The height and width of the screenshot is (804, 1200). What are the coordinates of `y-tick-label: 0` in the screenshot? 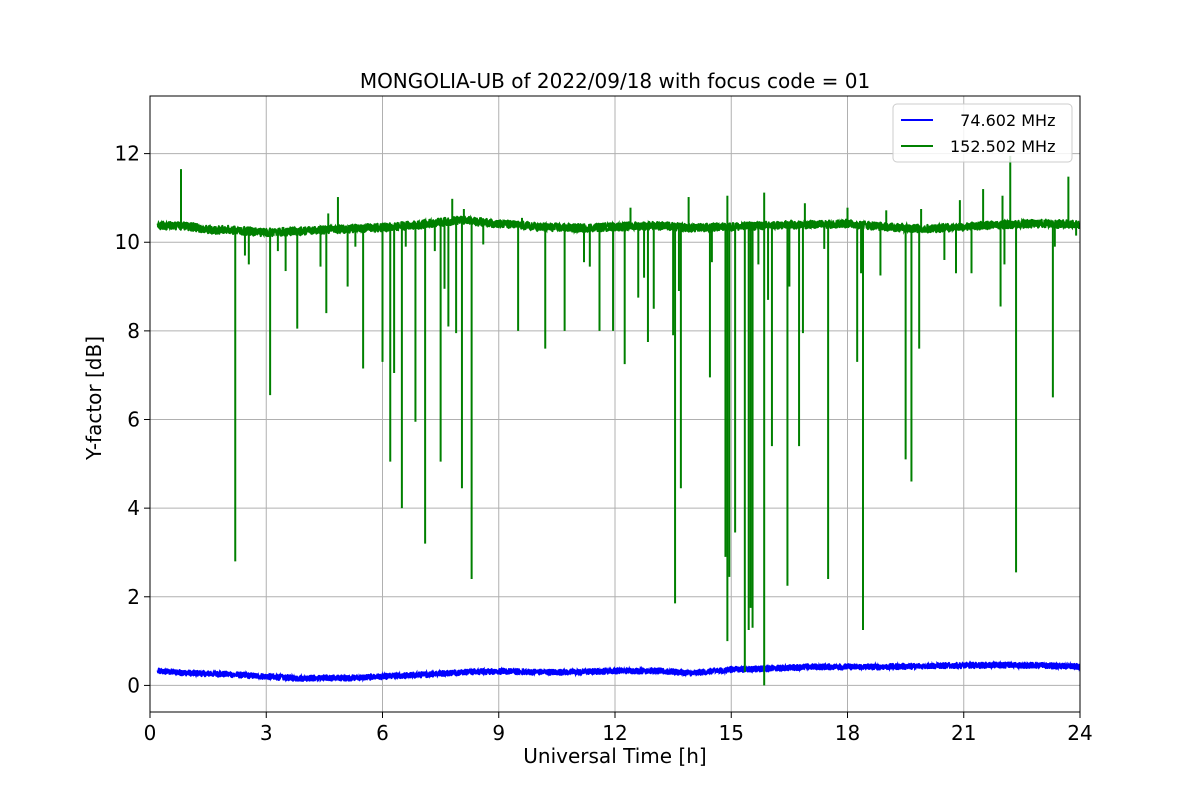 It's located at (133, 685).